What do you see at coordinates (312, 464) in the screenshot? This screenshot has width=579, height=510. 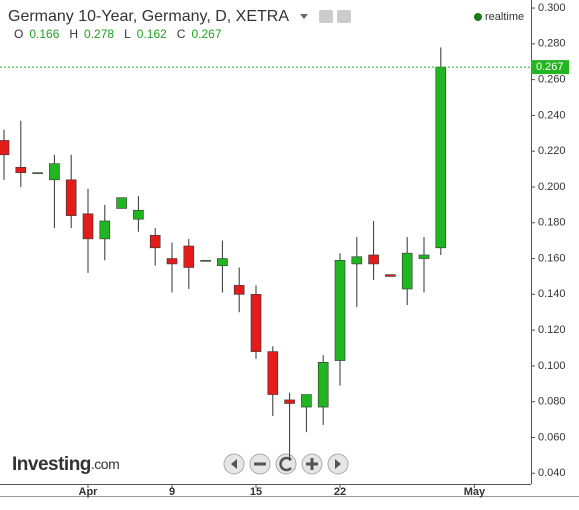 I see `nav-plus-icon` at bounding box center [312, 464].